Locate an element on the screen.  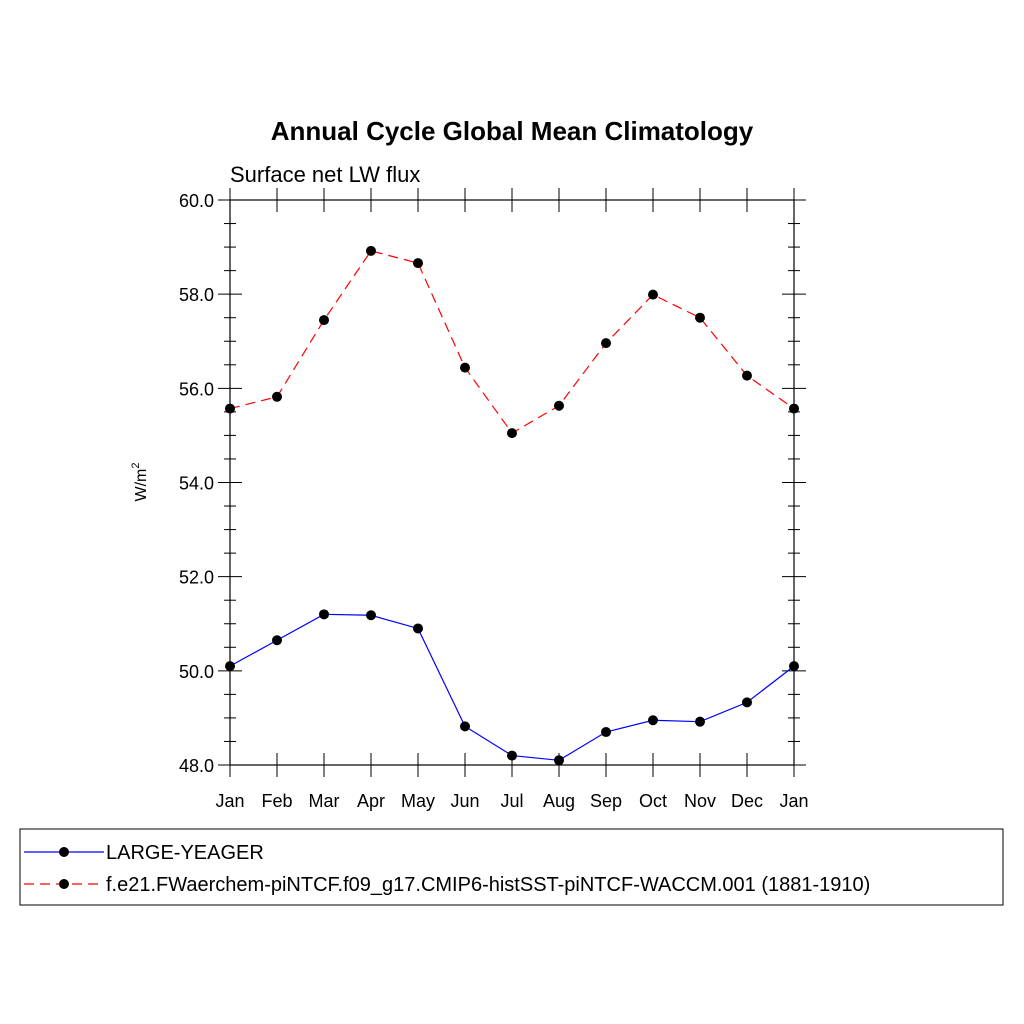
svg-text: W/m2 is located at coordinates (140, 482).